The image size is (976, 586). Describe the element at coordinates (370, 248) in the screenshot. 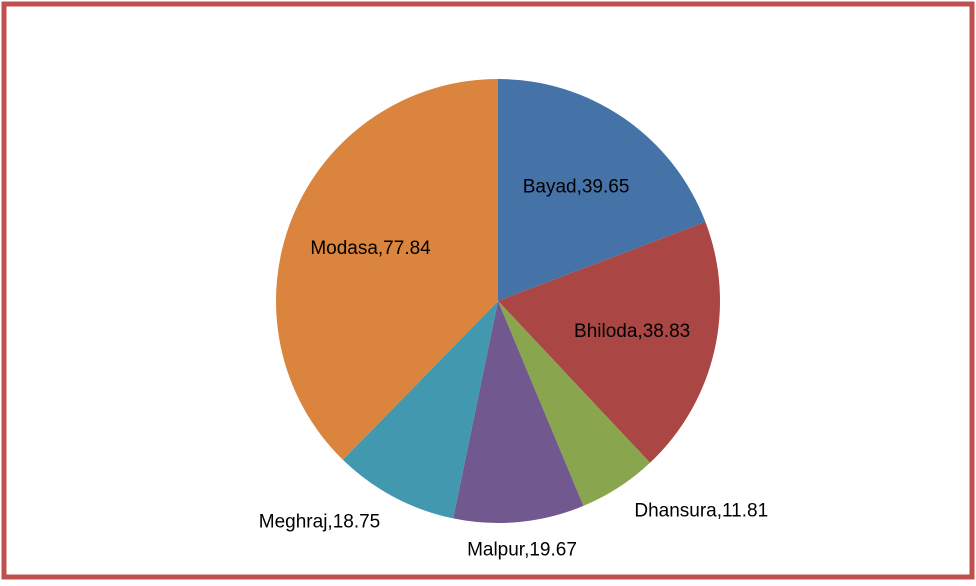

I see `slice-label: Modasa,77.84` at that location.